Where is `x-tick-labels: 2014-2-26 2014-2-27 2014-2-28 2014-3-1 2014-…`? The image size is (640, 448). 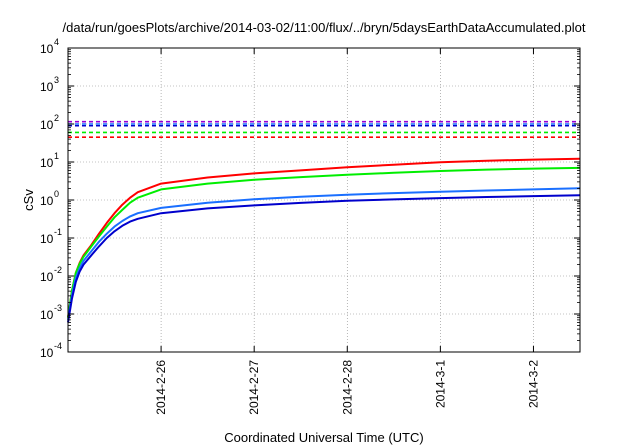
x-tick-labels: 2014-2-26 2014-2-27 2014-2-28 2014-3-1 2014-… is located at coordinates (347, 387).